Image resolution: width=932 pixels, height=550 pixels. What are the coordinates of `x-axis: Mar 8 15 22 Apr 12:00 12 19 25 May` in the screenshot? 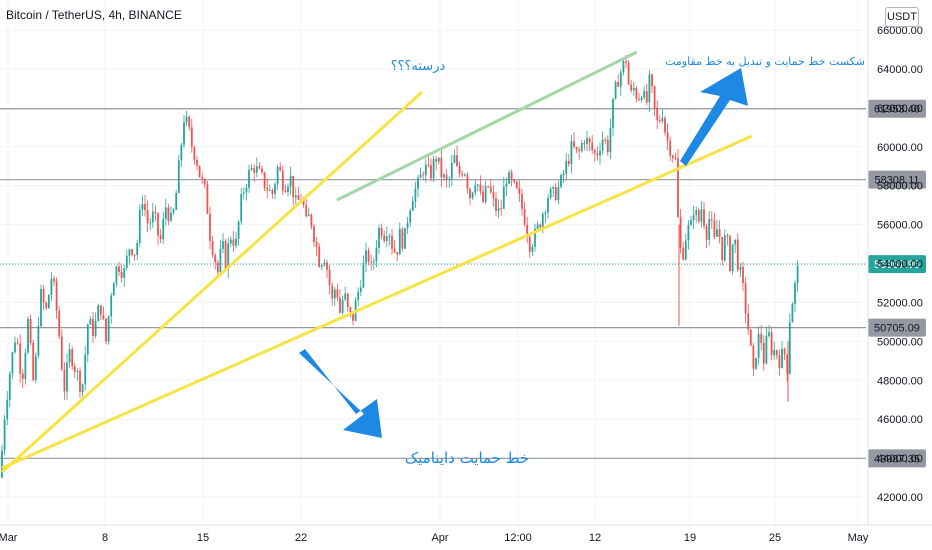 It's located at (466, 534).